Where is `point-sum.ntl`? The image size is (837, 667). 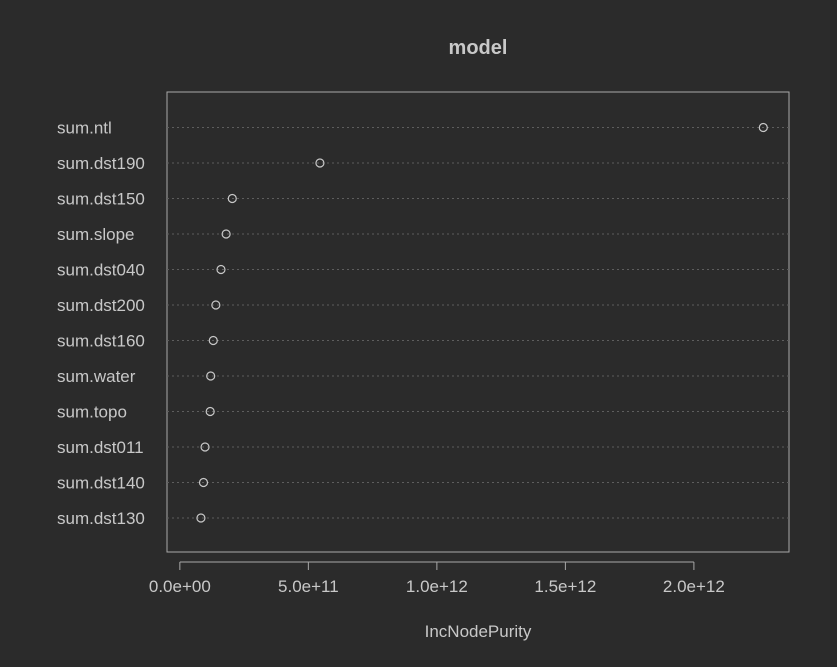
point-sum.ntl is located at coordinates (763, 127).